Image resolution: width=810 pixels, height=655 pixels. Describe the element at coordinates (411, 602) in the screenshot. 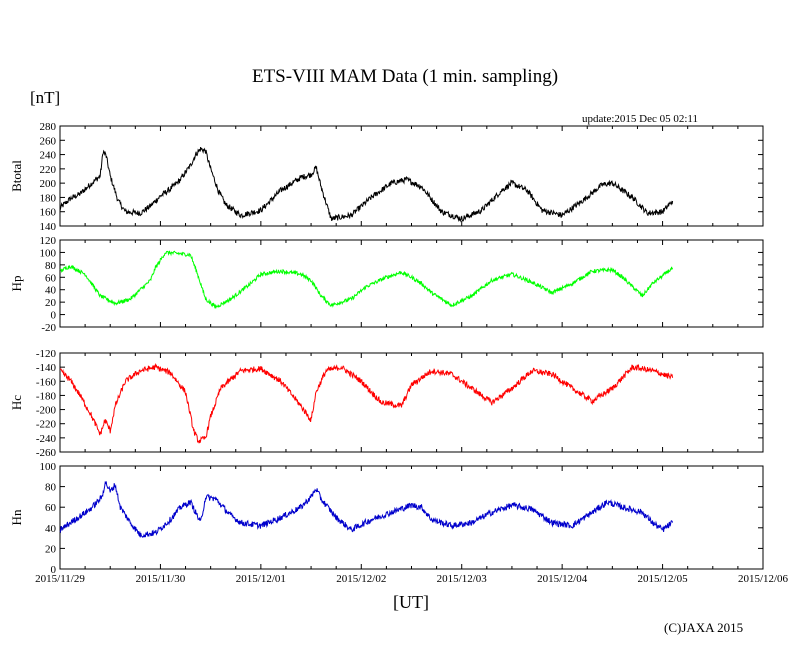

I see `x-axis-label: [UT]` at that location.